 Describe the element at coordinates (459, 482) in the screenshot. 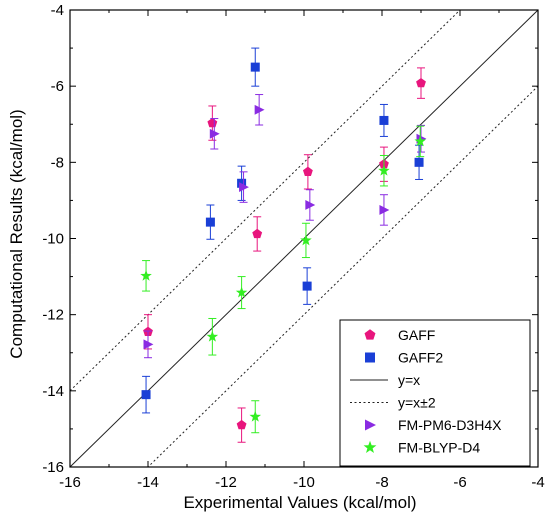

I see `x-tick-label: -6` at that location.